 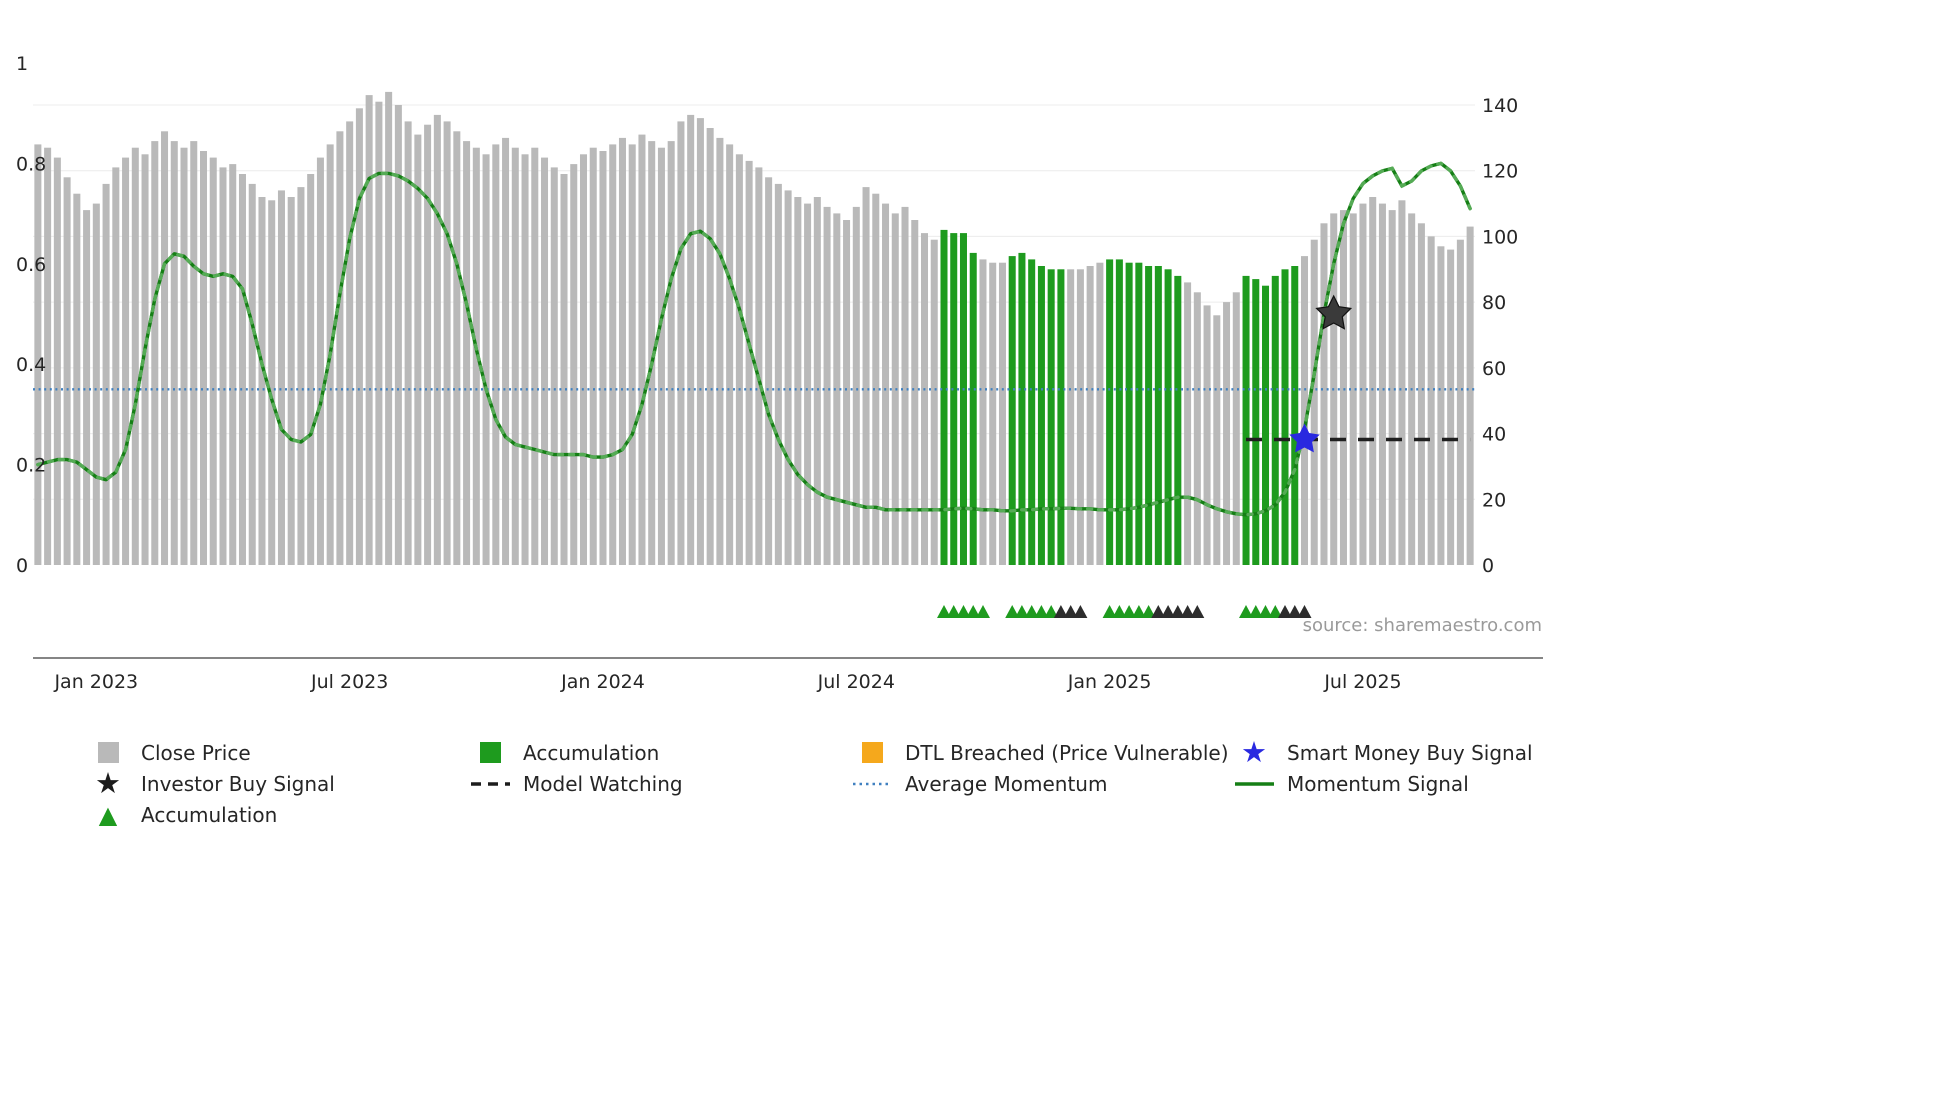 I want to click on legend-label-accumulation-bar: Accumulation, so click(x=591, y=752).